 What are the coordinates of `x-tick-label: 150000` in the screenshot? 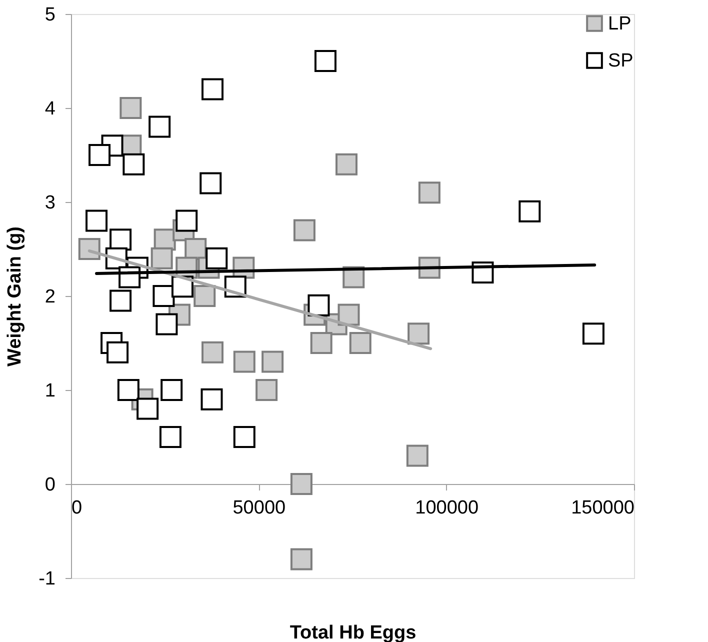 It's located at (602, 508).